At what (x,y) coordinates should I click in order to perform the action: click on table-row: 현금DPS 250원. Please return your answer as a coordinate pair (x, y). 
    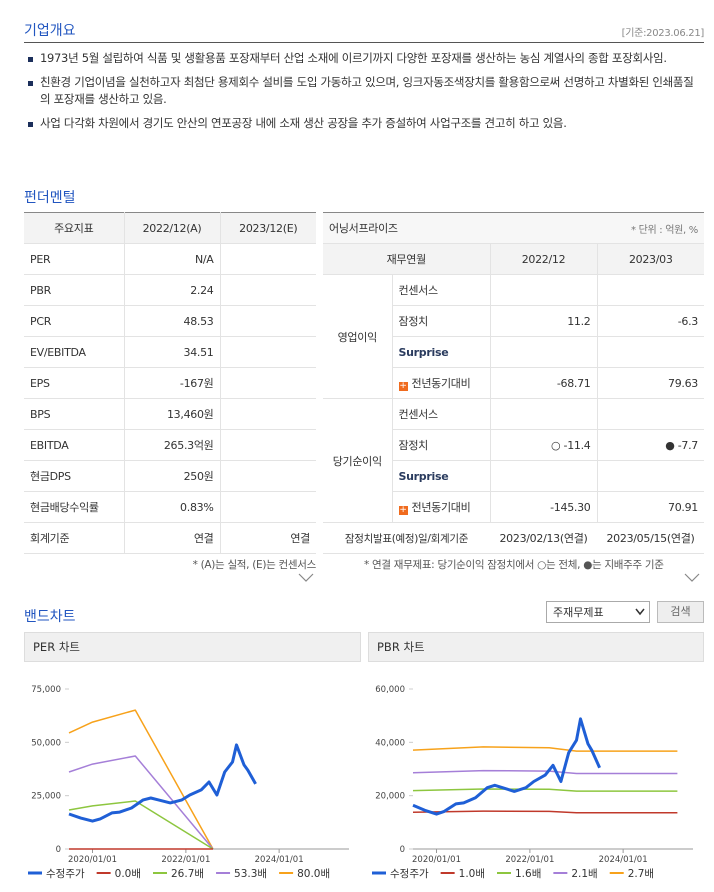
    Looking at the image, I should click on (170, 476).